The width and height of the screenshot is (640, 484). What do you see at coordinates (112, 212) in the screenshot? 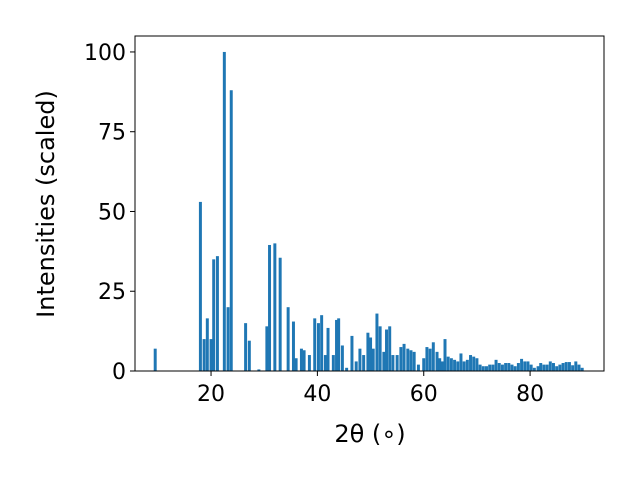
I see `y-tick-label: 50` at bounding box center [112, 212].